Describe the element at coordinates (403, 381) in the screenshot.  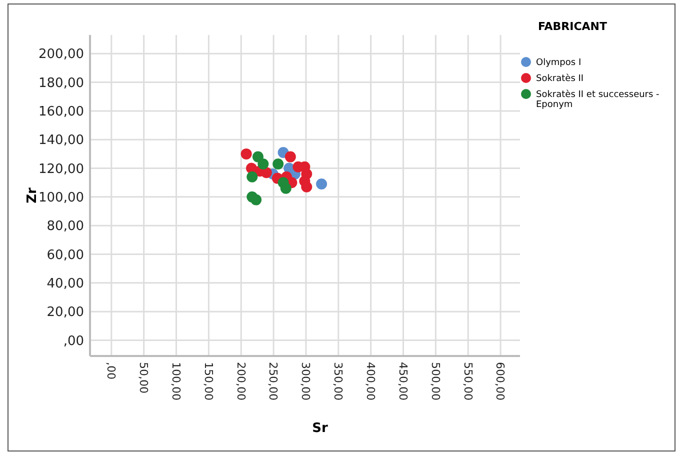
I see `x-tick-label: 450,00` at that location.